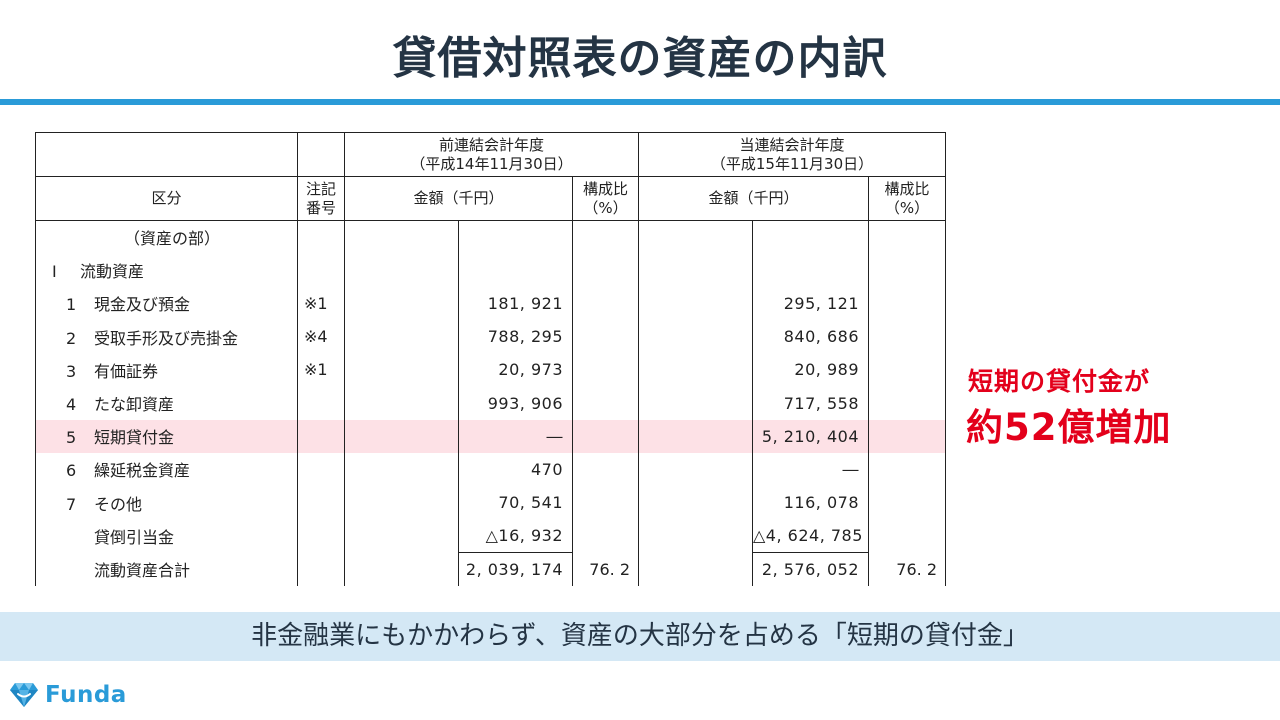 The width and height of the screenshot is (1280, 720). Describe the element at coordinates (490, 303) in the screenshot. I see `table-row: 1 現金及び預金 ※1 181, 921 295, 121` at that location.